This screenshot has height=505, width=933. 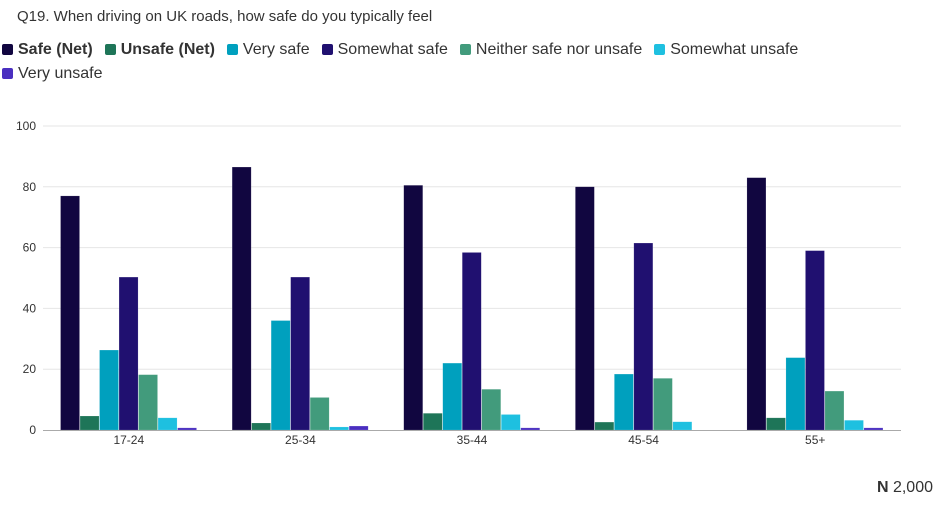 I want to click on legend-item: Safe (Net), so click(x=47, y=49).